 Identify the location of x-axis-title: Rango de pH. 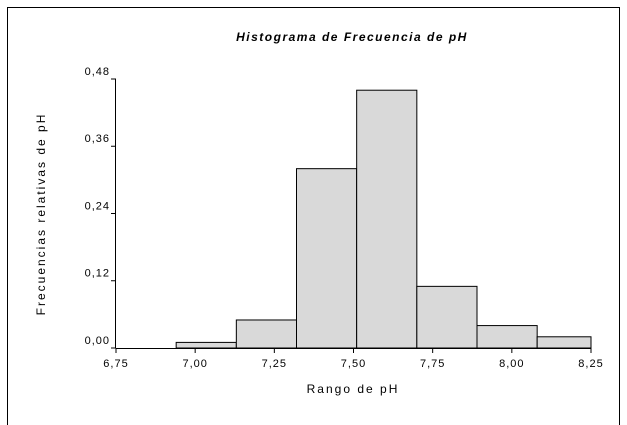
(353, 389).